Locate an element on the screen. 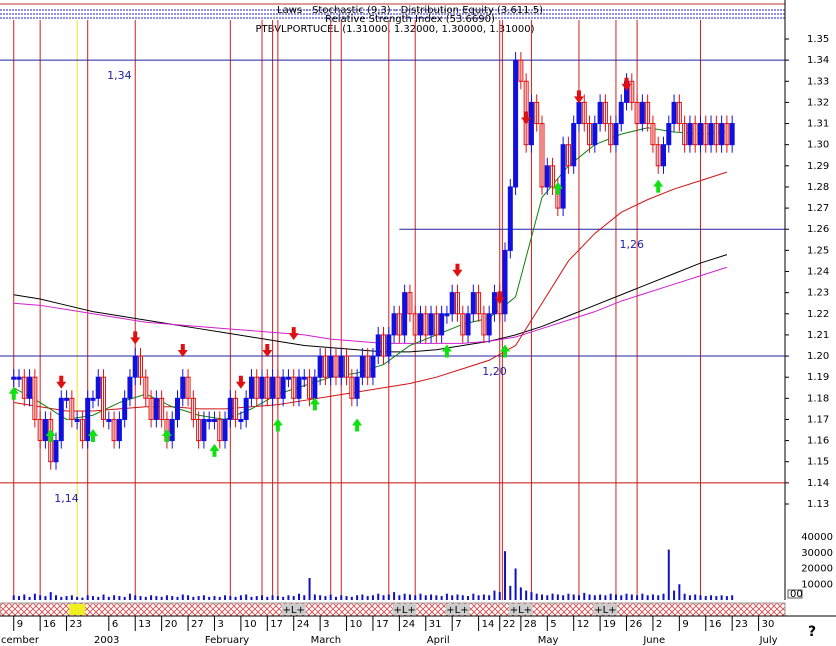 This screenshot has height=646, width=836. y-tick-label: 1.15 is located at coordinates (818, 462).